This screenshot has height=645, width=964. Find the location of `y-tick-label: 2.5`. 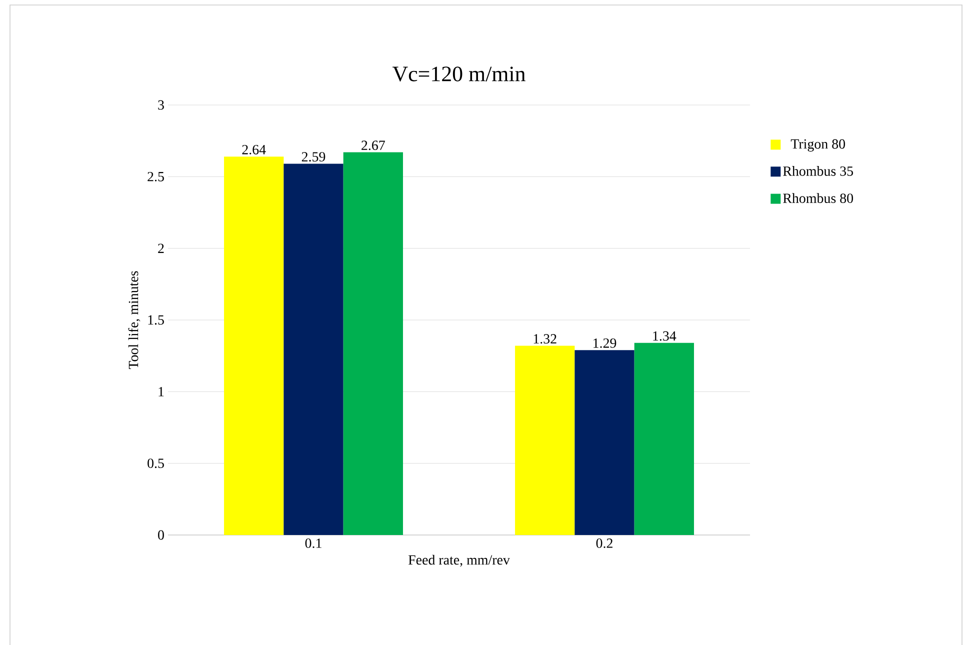

y-tick-label: 2.5 is located at coordinates (156, 177).